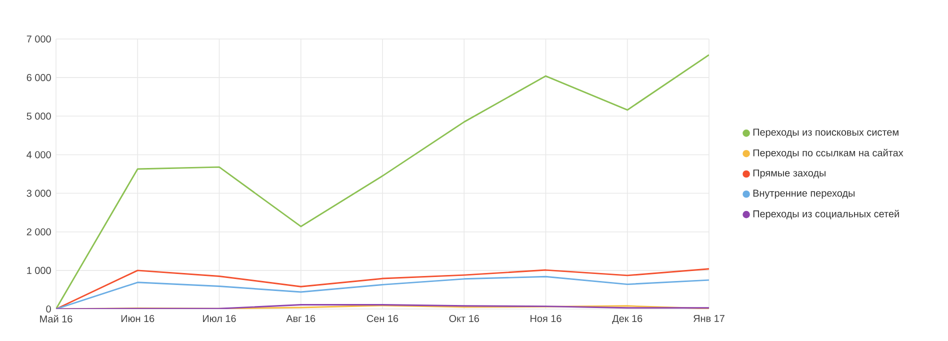 The width and height of the screenshot is (948, 341). What do you see at coordinates (301, 318) in the screenshot?
I see `x-tick-label: Авг 16` at bounding box center [301, 318].